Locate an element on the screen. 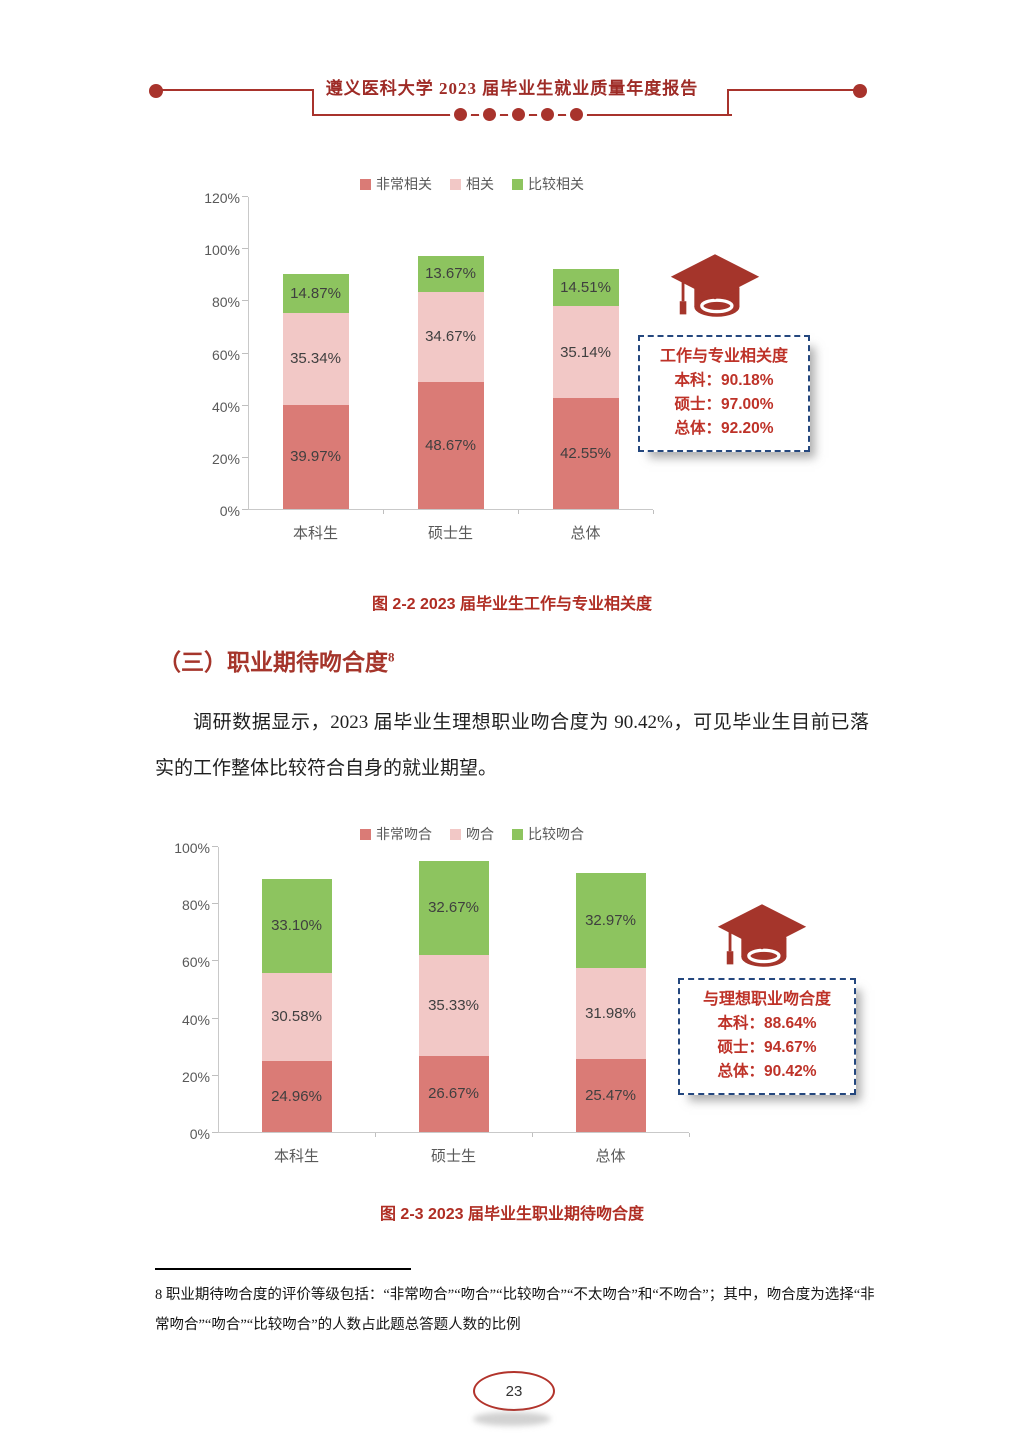  section-heading-text: （三）职业期待吻合度 is located at coordinates (273, 662).